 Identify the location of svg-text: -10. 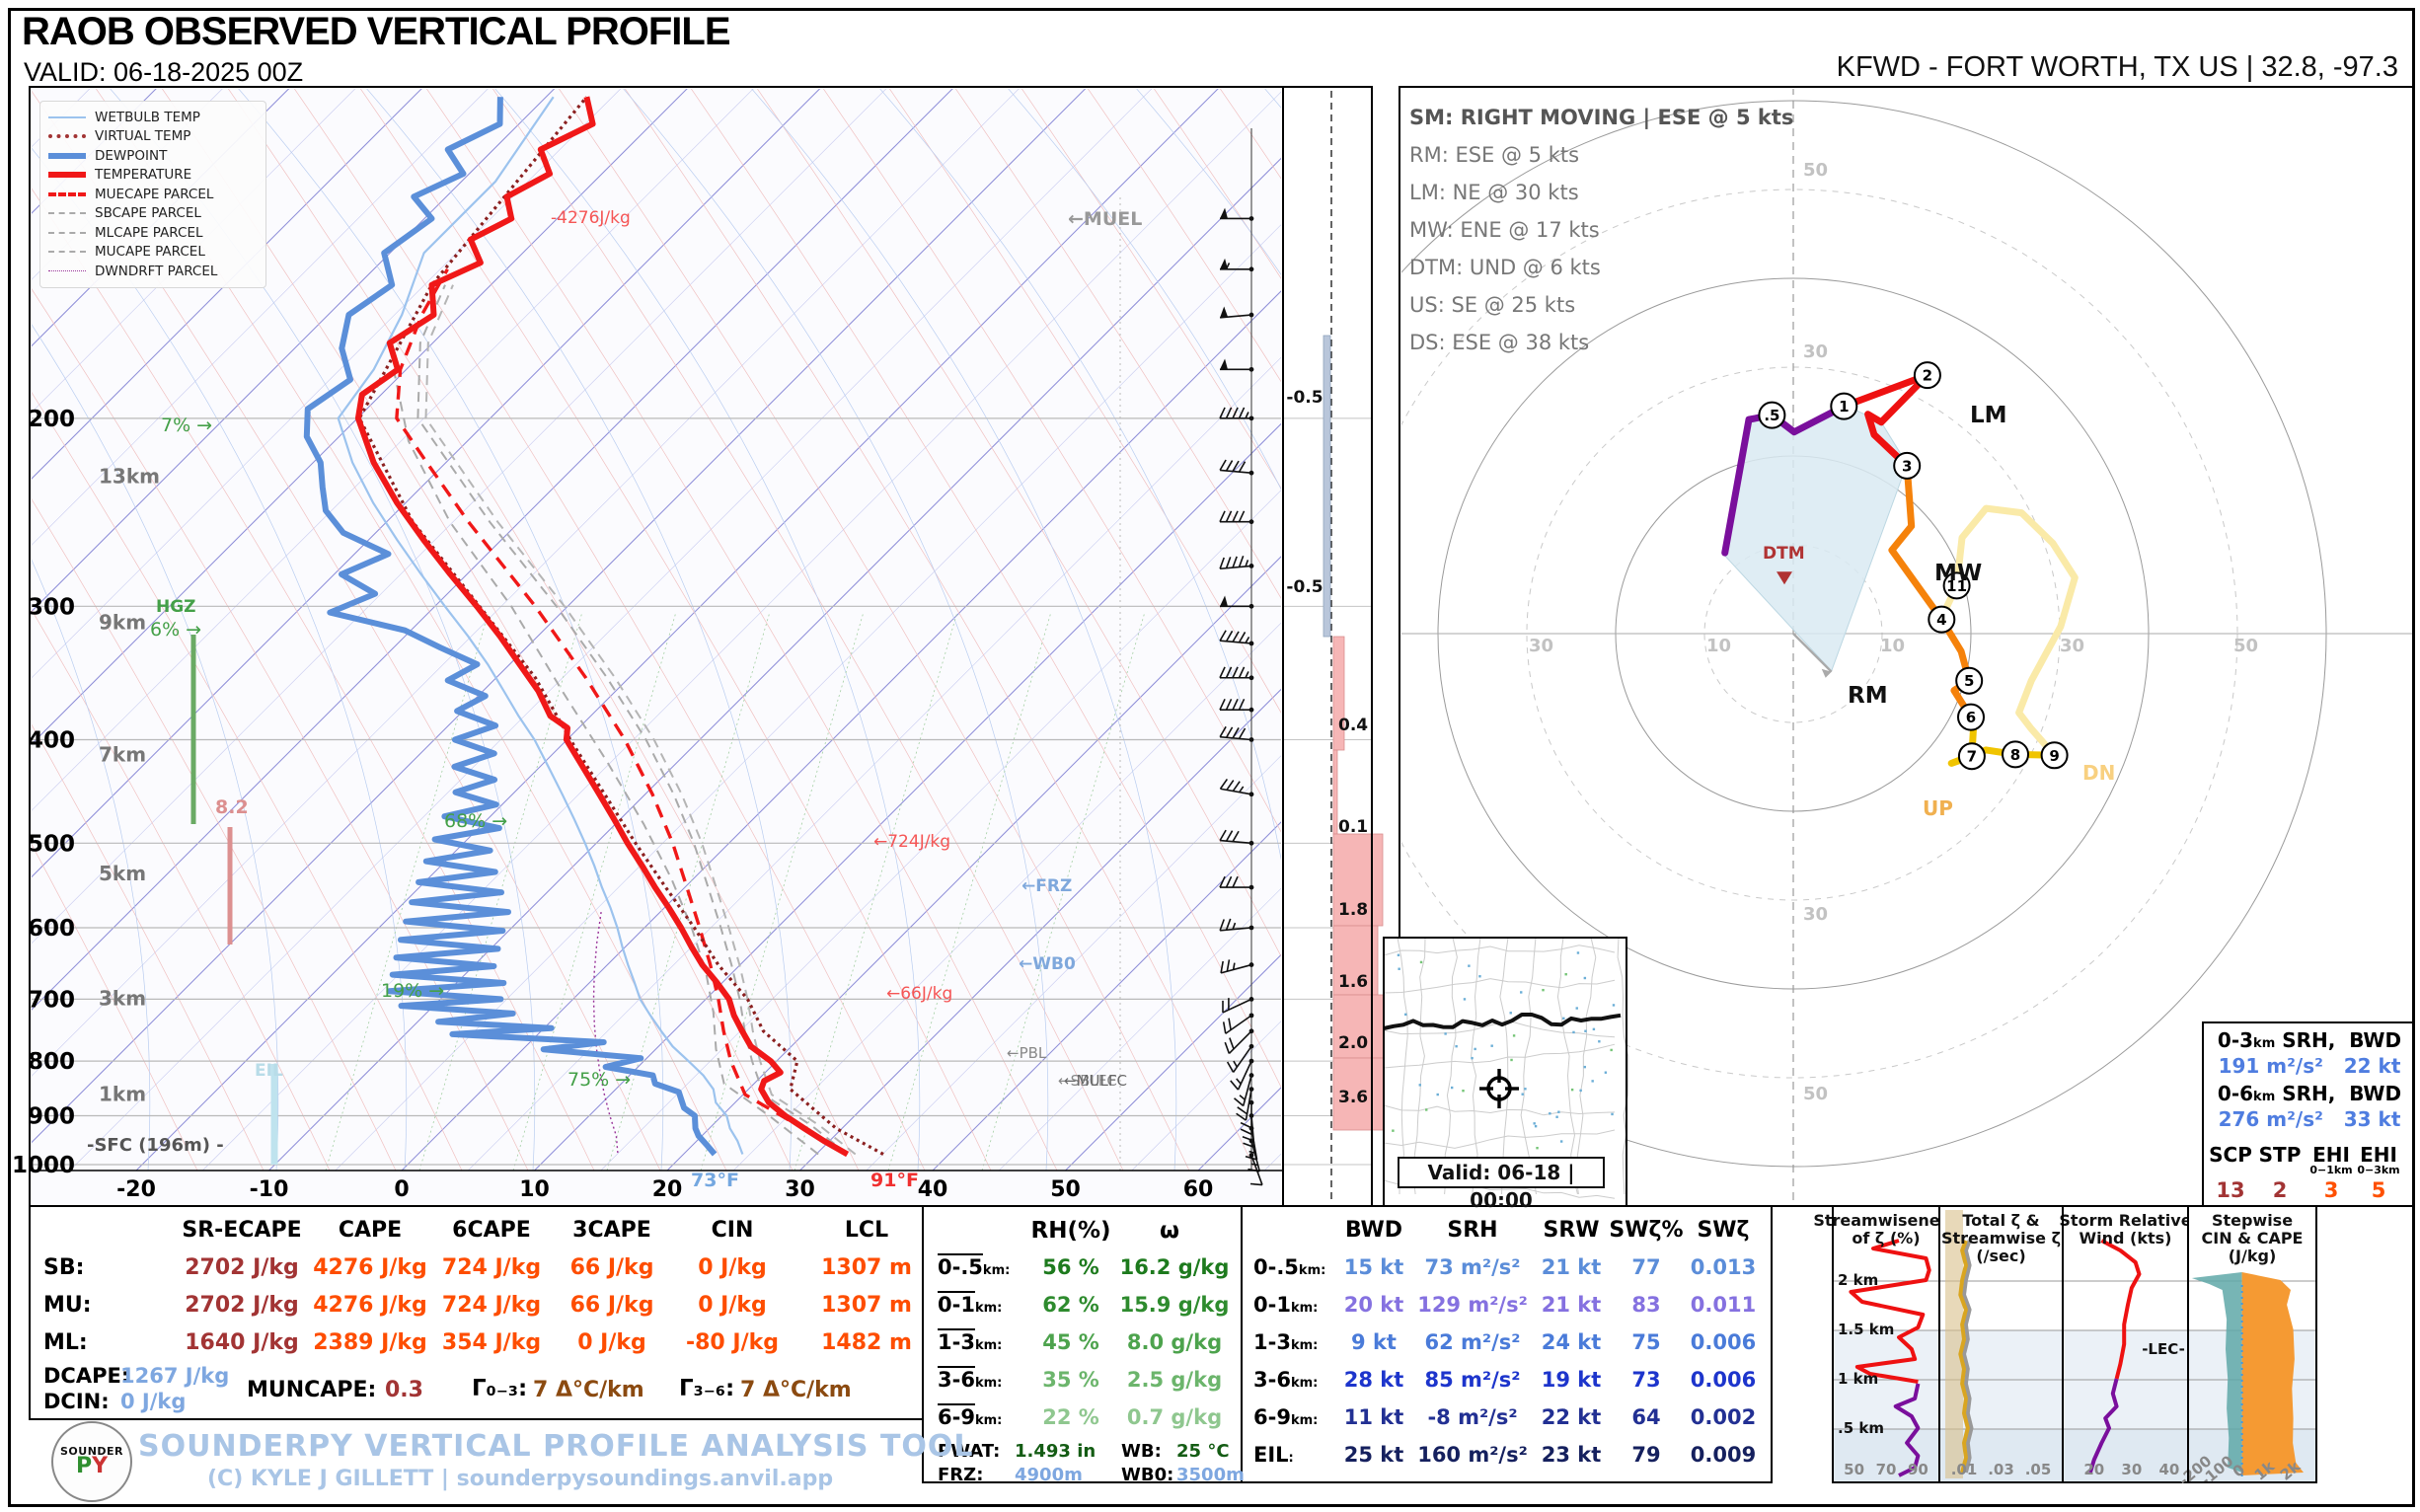
(269, 1189).